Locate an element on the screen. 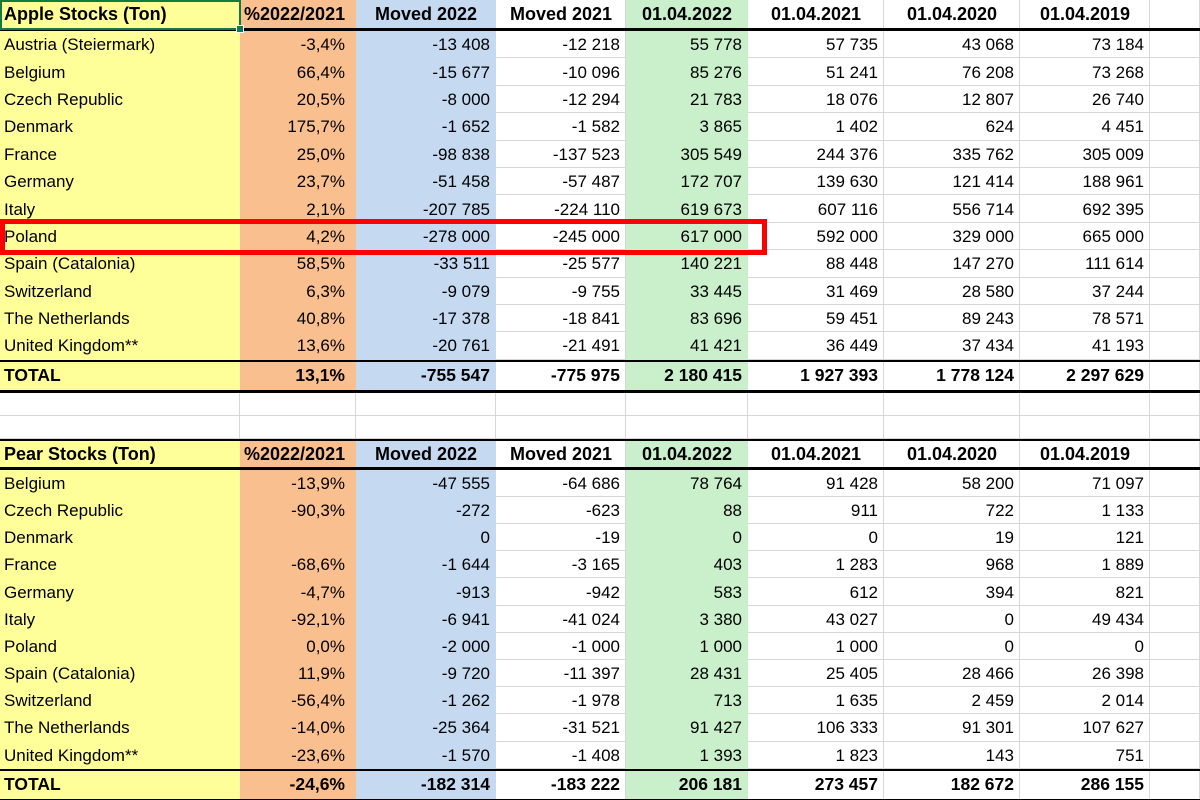  cell-stock-2022: 172 707 is located at coordinates (687, 181).